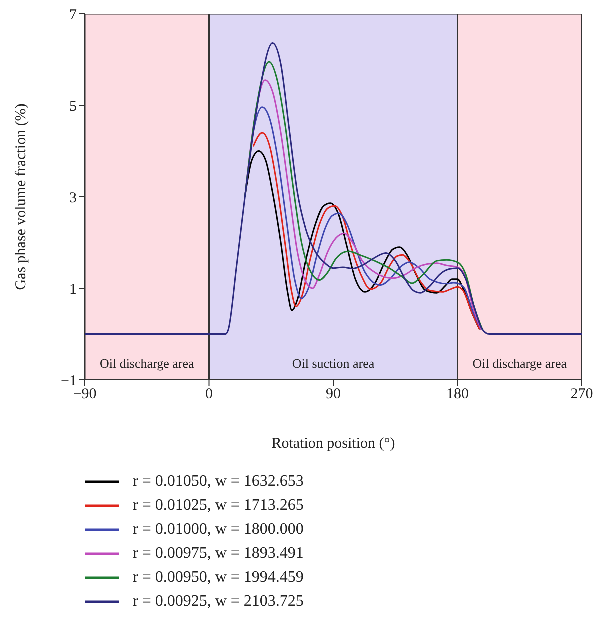 The width and height of the screenshot is (597, 629). What do you see at coordinates (73, 290) in the screenshot?
I see `y-tick-label: 1` at bounding box center [73, 290].